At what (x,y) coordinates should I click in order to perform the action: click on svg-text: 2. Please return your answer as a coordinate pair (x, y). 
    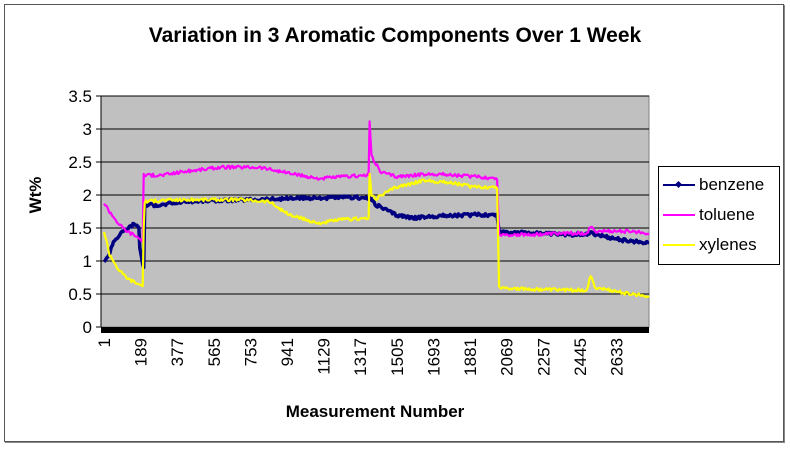
    Looking at the image, I should click on (87, 195).